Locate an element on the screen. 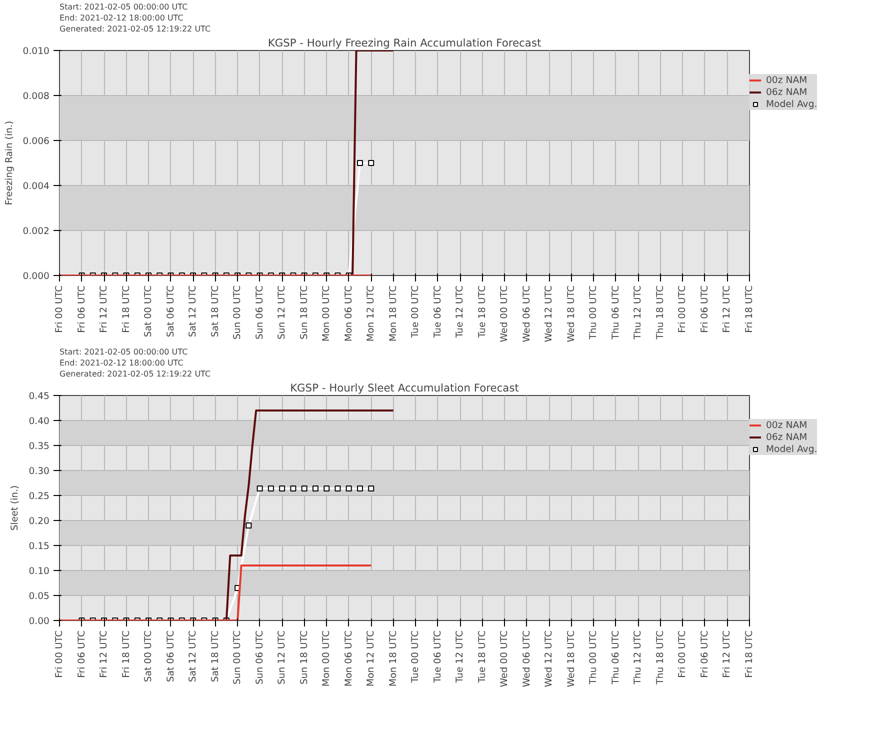 Image resolution: width=891 pixels, height=750 pixels. y-tick-label: 0.002 is located at coordinates (36, 231).